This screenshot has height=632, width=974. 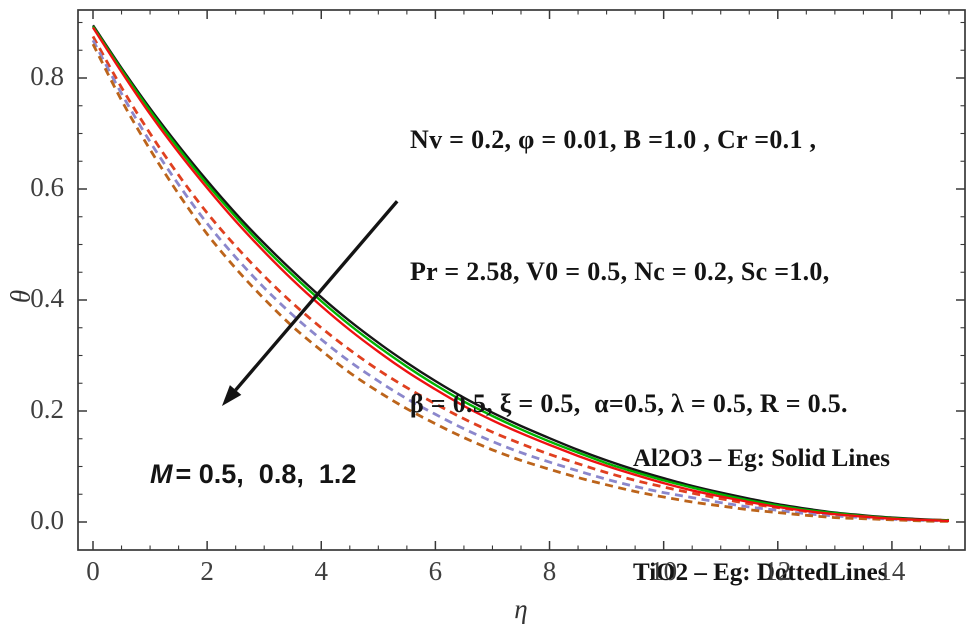 What do you see at coordinates (778, 571) in the screenshot?
I see `x-tick-label-12: 12` at bounding box center [778, 571].